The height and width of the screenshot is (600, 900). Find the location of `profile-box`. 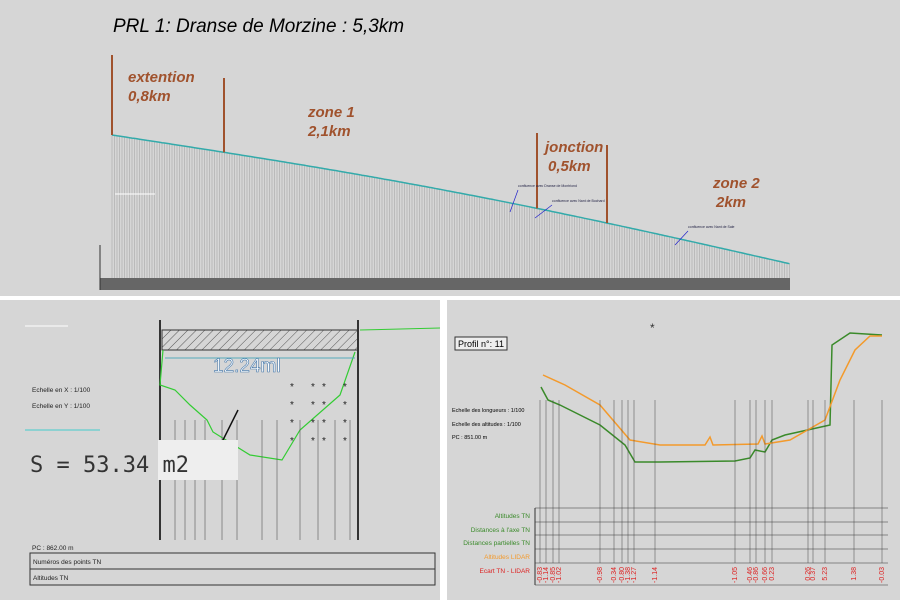

profile-box is located at coordinates (481, 343).